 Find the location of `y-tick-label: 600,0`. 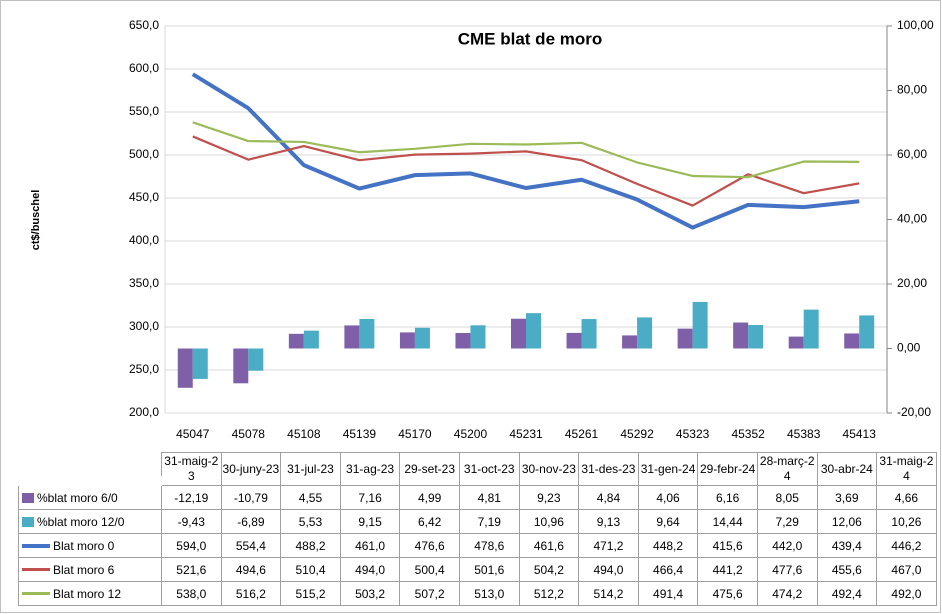

y-tick-label: 600,0 is located at coordinates (144, 68).